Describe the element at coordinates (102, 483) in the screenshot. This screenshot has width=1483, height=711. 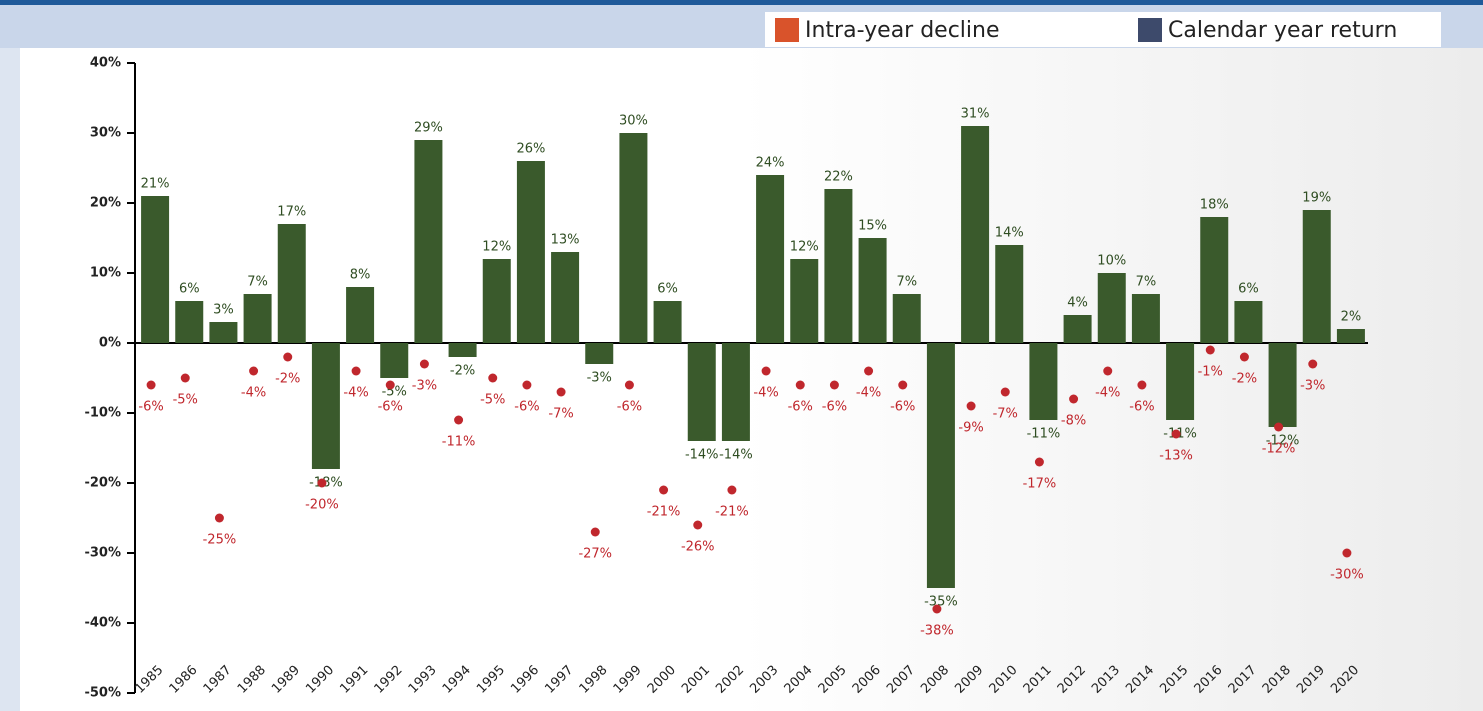
I see `y-tick-label: -20%` at that location.